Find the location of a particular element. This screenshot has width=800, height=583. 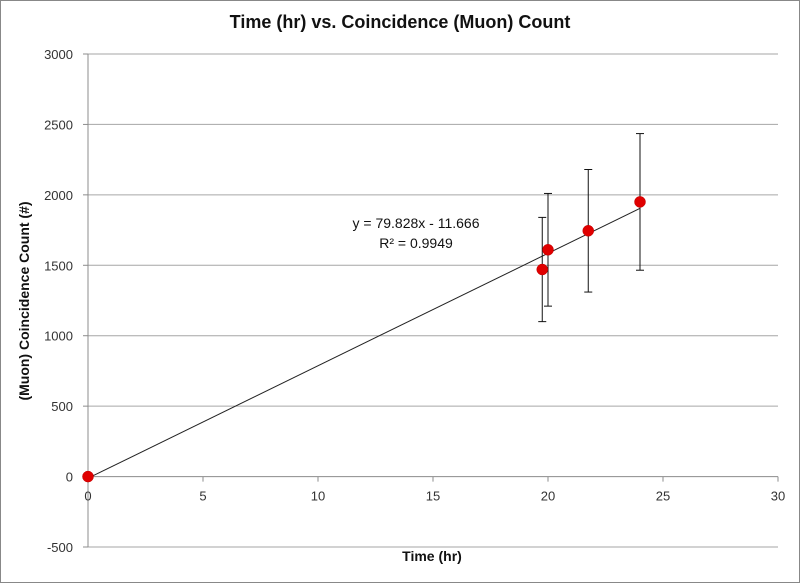

x-tick-label: 20 is located at coordinates (548, 496).